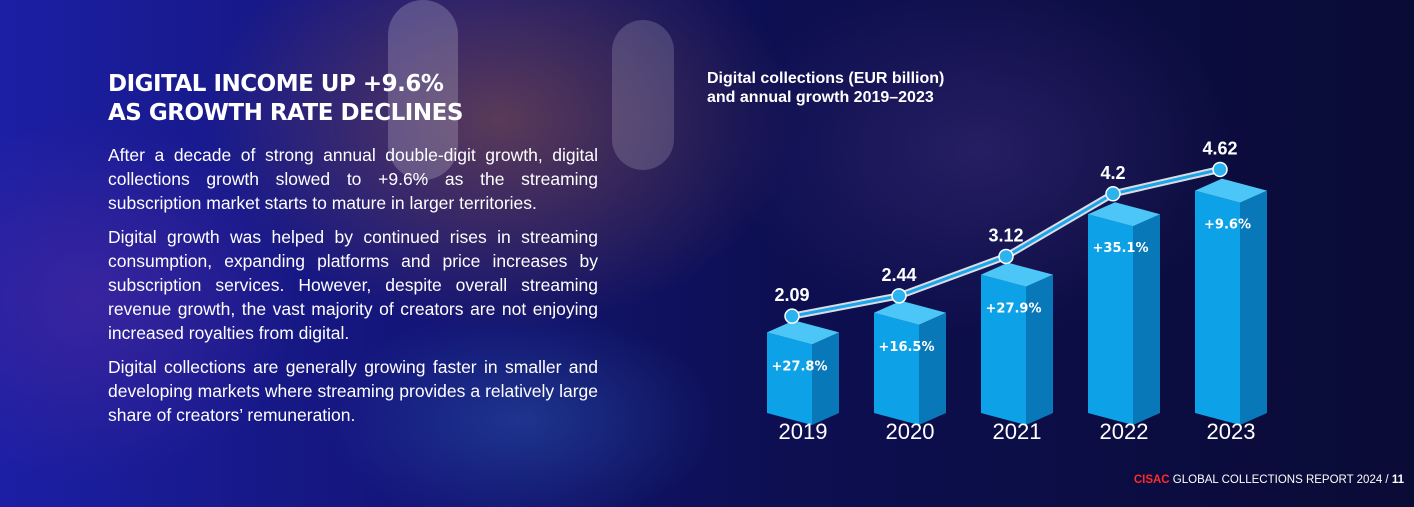  What do you see at coordinates (1280, 480) in the screenshot?
I see `footer-text: GLOBAL COLLECTIONS REPORT 2024 /` at bounding box center [1280, 480].